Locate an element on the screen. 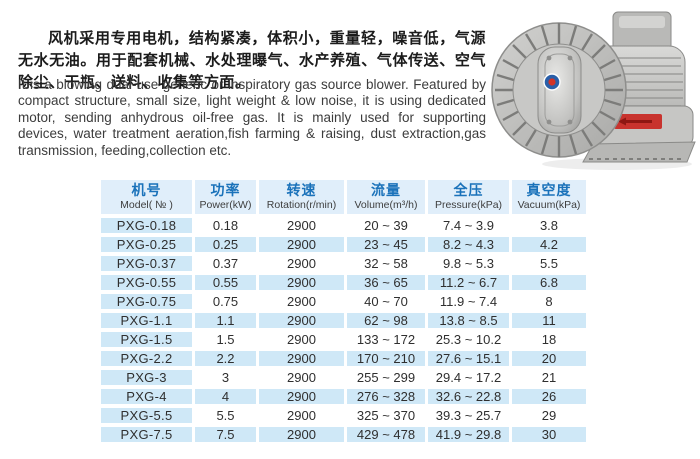  cell-value: 1.5 is located at coordinates (225, 339).